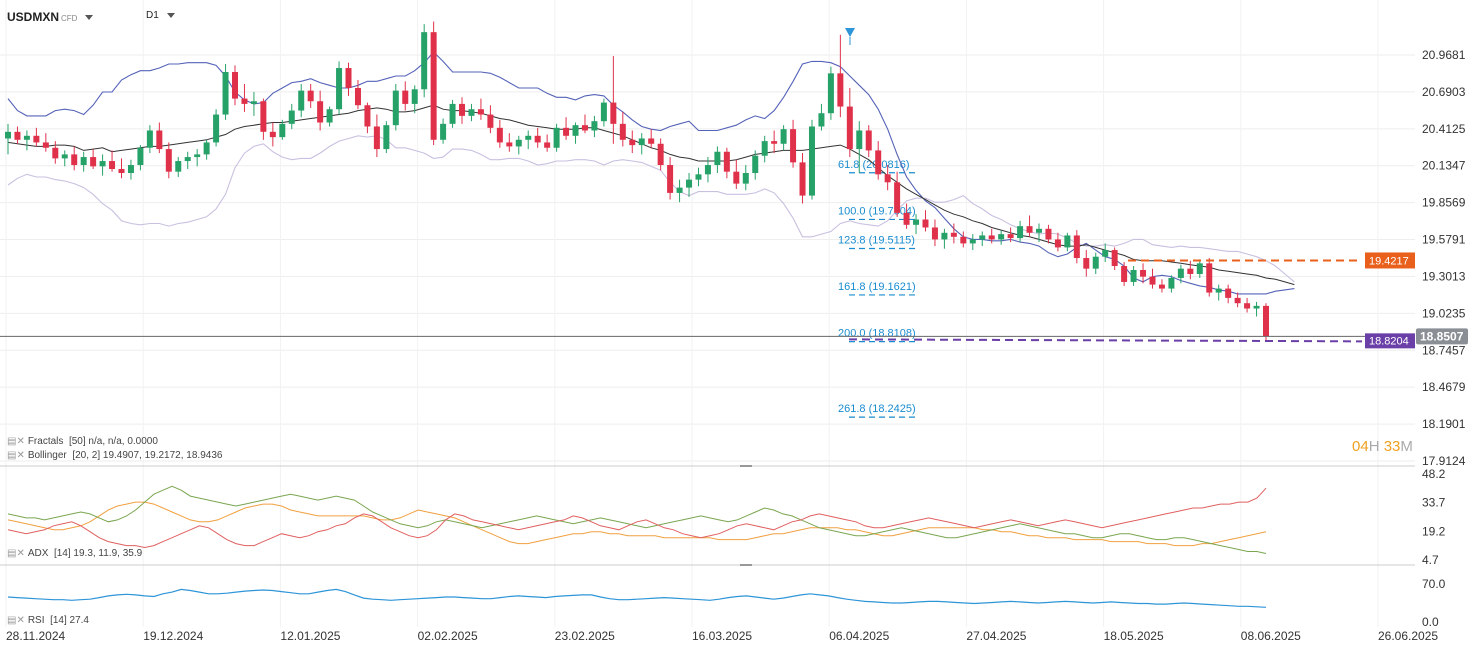 The width and height of the screenshot is (1482, 659). Describe the element at coordinates (1444, 313) in the screenshot. I see `price-tick: 19.0235` at that location.